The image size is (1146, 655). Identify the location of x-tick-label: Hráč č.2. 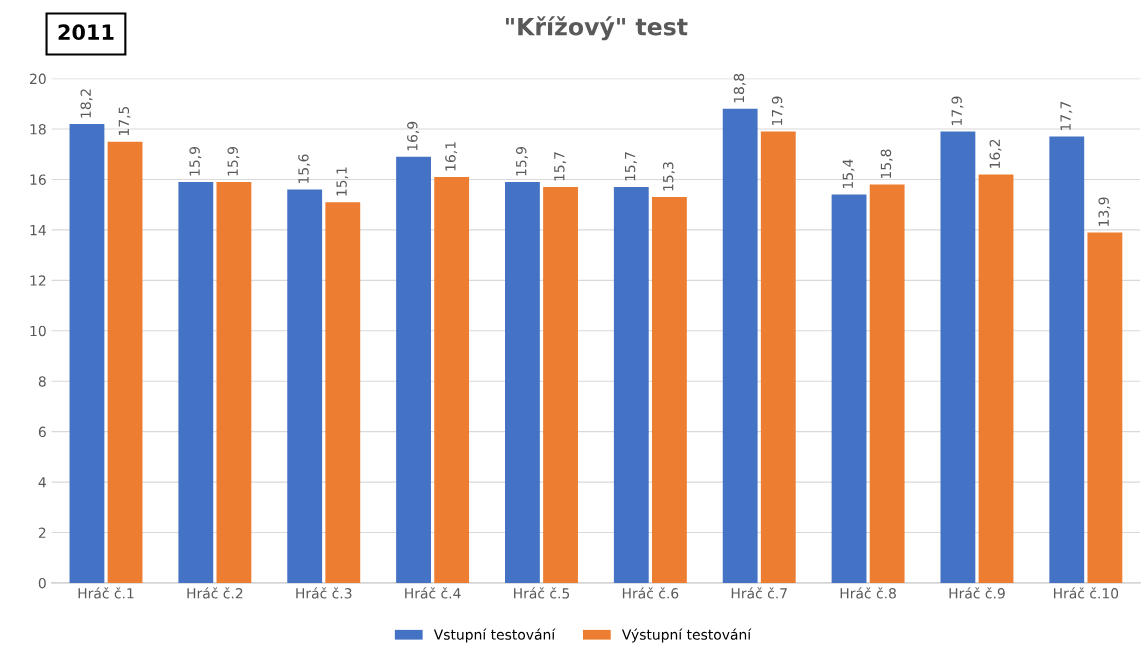
(215, 593).